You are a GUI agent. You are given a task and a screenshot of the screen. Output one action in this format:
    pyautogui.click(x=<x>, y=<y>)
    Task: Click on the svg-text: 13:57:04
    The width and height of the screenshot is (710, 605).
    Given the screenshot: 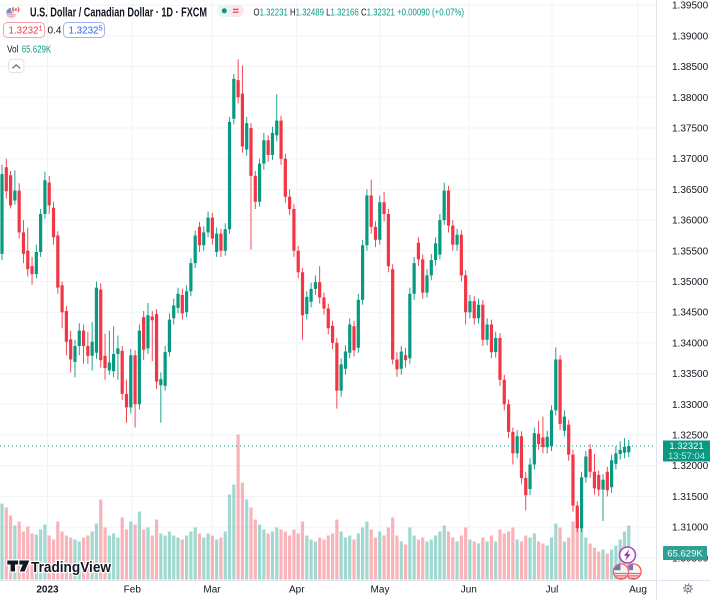 What is the action you would take?
    pyautogui.click(x=686, y=456)
    